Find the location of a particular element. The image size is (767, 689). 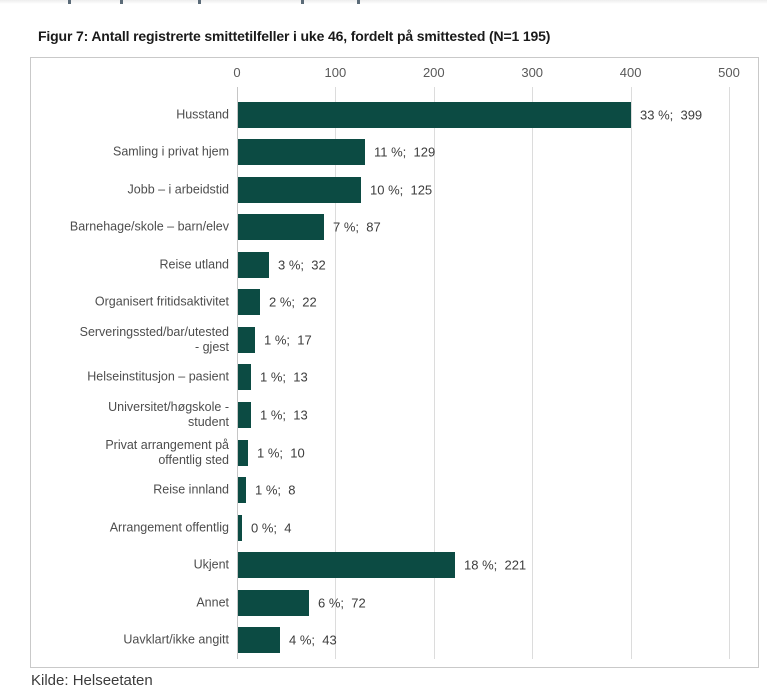

chart-row: Helseinstitusjon – pasient 1 %; 13 is located at coordinates (394, 378).